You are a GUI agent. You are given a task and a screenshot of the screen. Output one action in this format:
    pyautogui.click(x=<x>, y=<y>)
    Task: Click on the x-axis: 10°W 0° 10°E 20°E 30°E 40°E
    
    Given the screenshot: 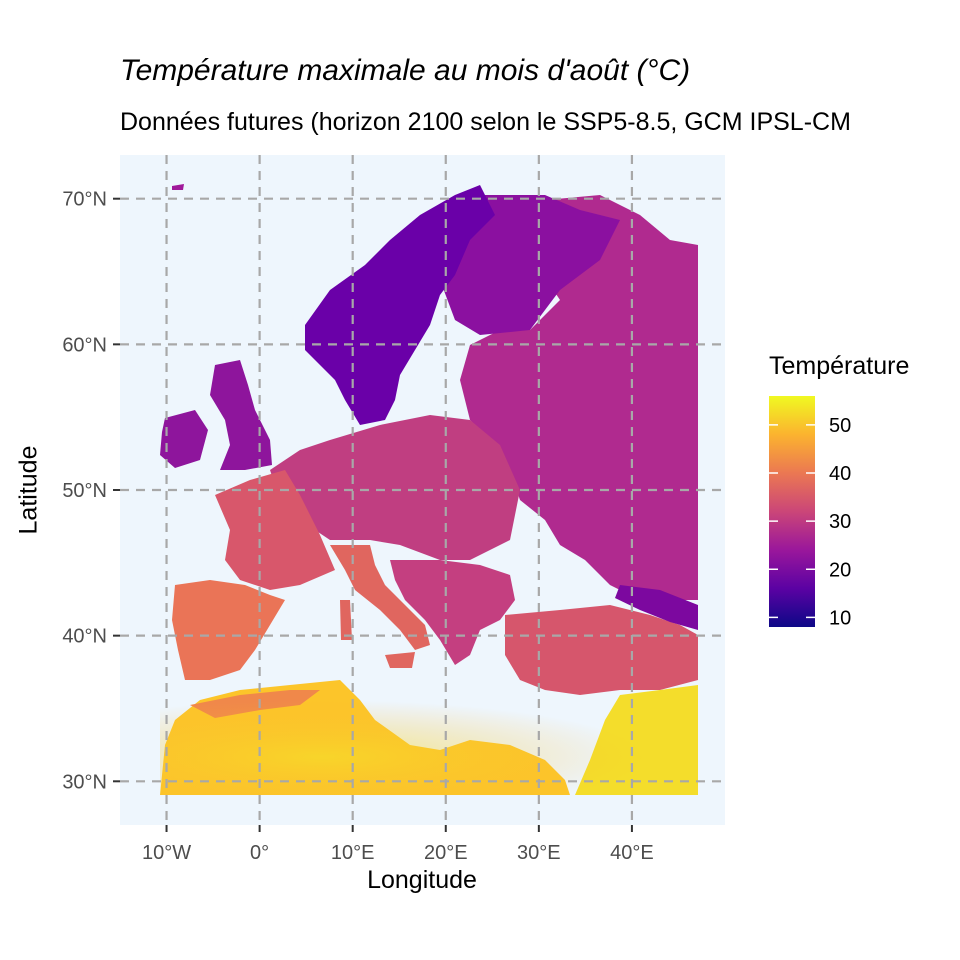 What is the action you would take?
    pyautogui.click(x=398, y=844)
    